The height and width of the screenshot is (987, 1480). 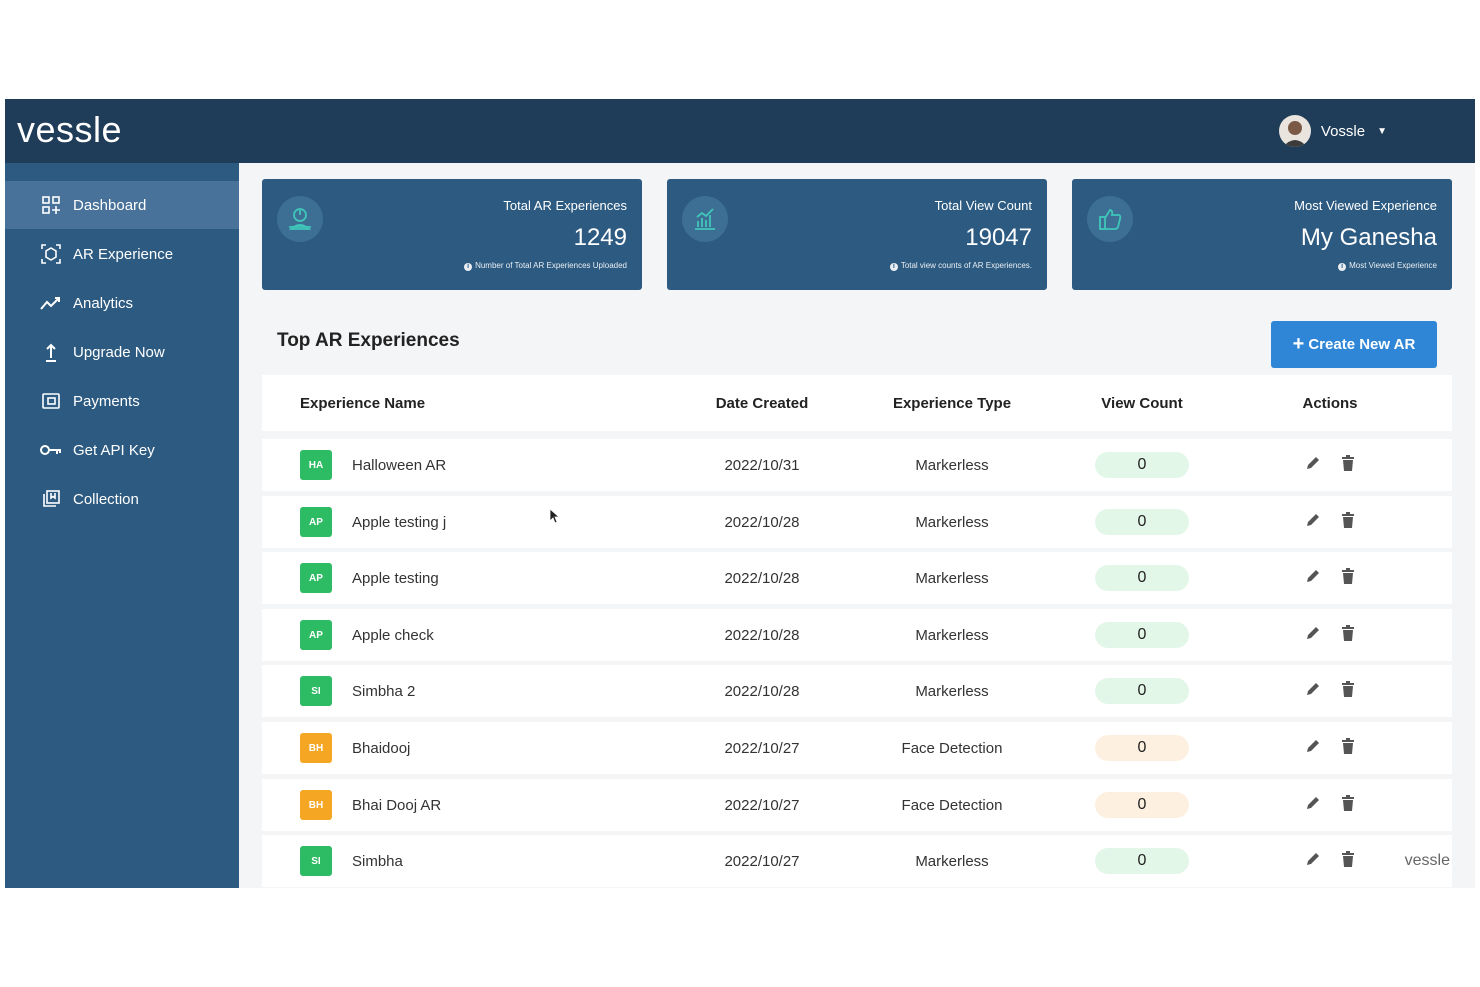 I want to click on card-note: i Number of Total AR Experiences Uploaded, so click(x=545, y=266).